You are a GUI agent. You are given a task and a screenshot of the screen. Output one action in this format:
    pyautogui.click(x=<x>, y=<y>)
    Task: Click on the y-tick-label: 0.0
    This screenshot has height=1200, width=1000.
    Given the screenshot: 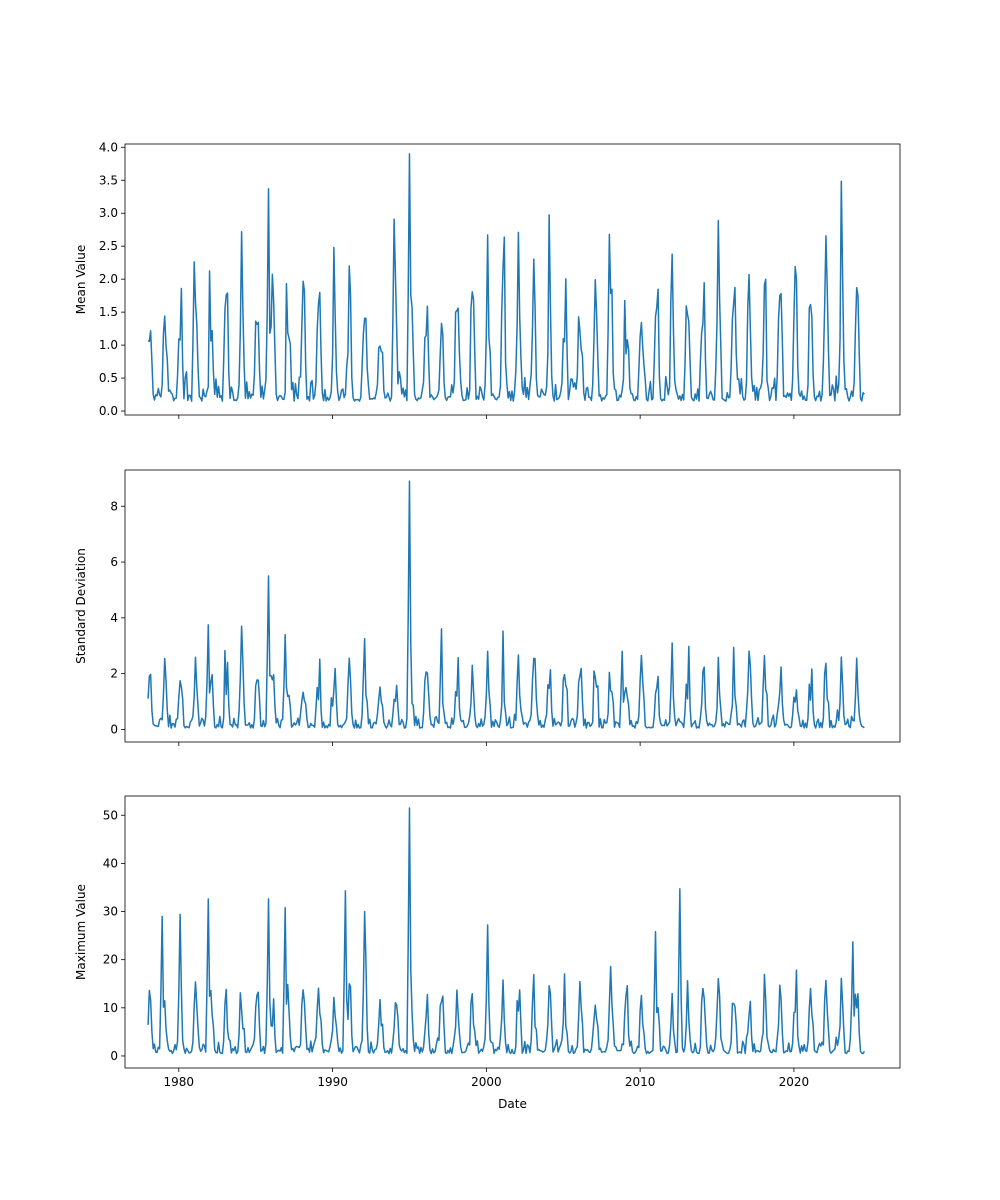 What is the action you would take?
    pyautogui.click(x=108, y=411)
    